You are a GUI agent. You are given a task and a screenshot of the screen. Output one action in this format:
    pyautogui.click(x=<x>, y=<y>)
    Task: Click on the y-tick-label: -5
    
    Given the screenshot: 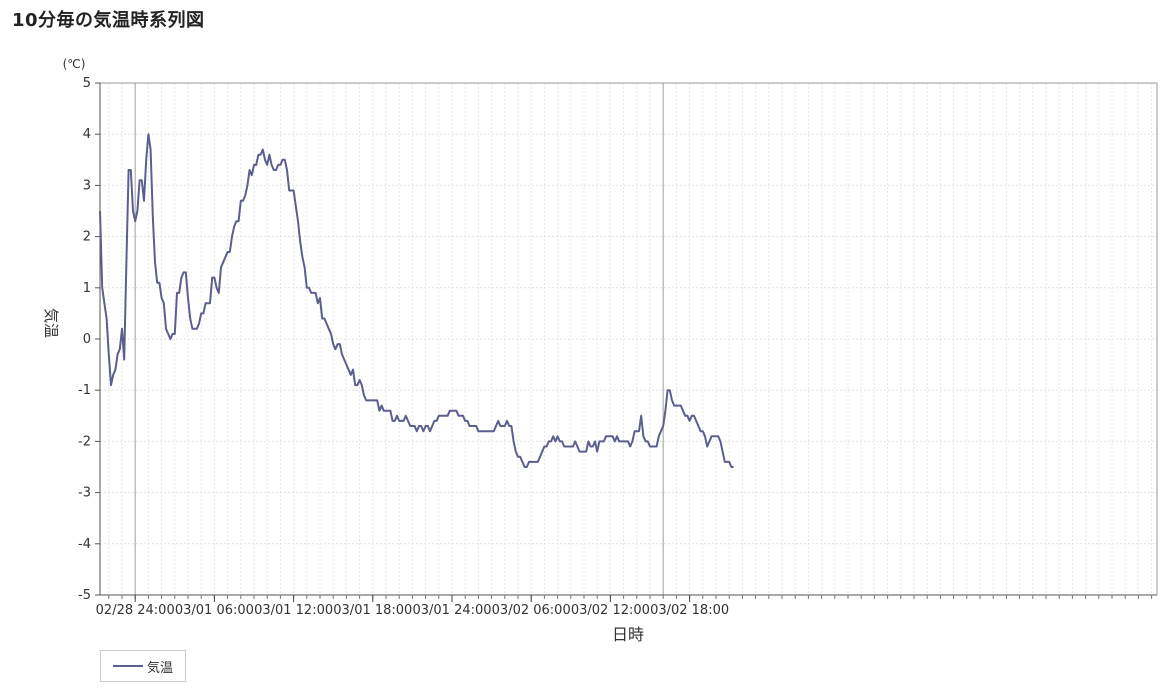 What is the action you would take?
    pyautogui.click(x=84, y=595)
    